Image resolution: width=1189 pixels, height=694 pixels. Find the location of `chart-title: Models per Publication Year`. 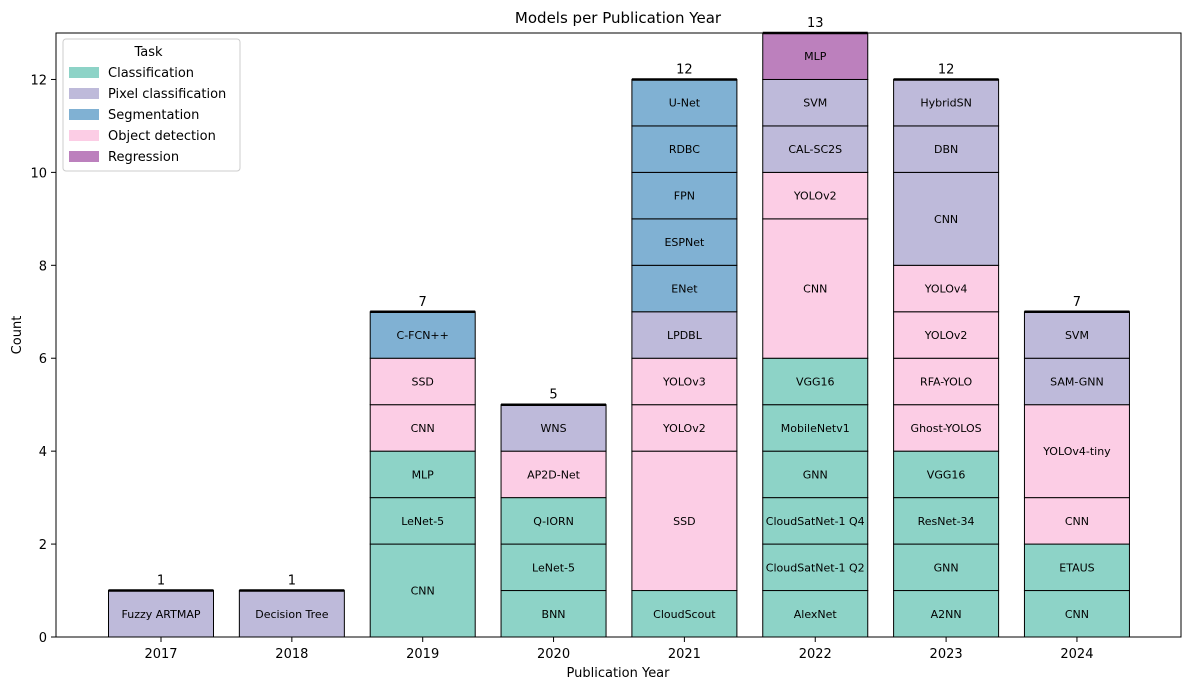

chart-title: Models per Publication Year is located at coordinates (618, 18).